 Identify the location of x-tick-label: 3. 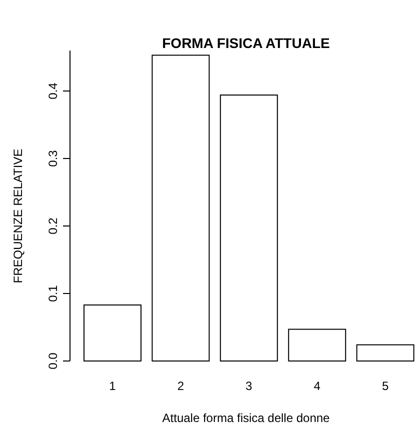
(249, 386).